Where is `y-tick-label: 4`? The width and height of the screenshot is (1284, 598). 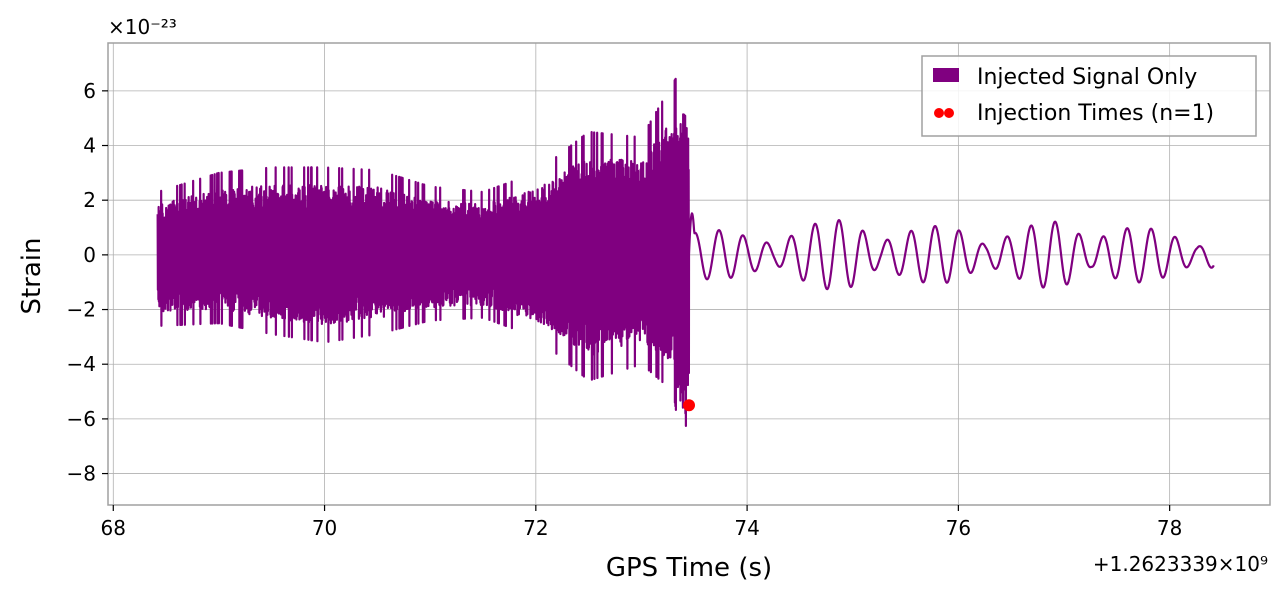 y-tick-label: 4 is located at coordinates (89, 146).